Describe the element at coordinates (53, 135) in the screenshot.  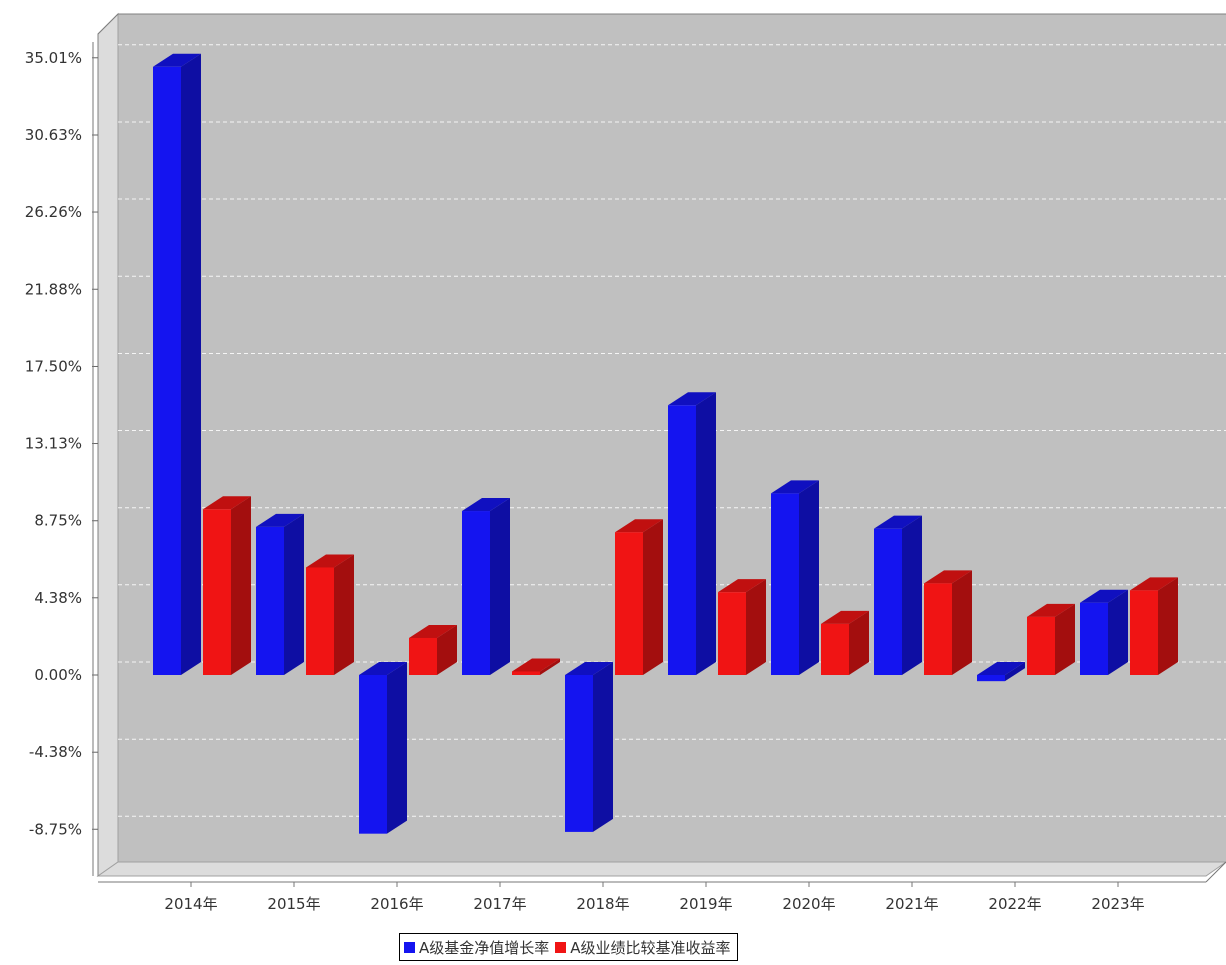
I see `y-tick-label: 30.63%` at that location.